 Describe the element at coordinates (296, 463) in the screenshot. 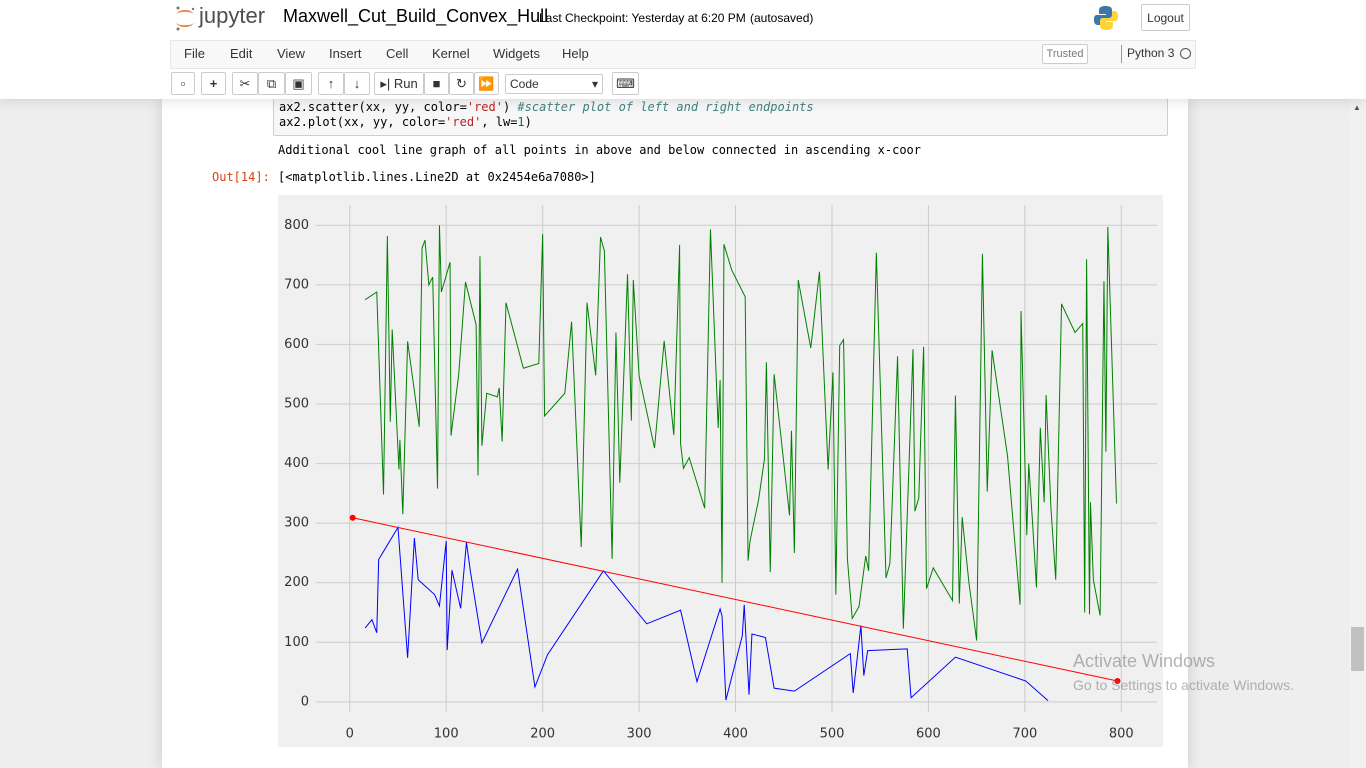

I see `y-tick-label: 400` at that location.